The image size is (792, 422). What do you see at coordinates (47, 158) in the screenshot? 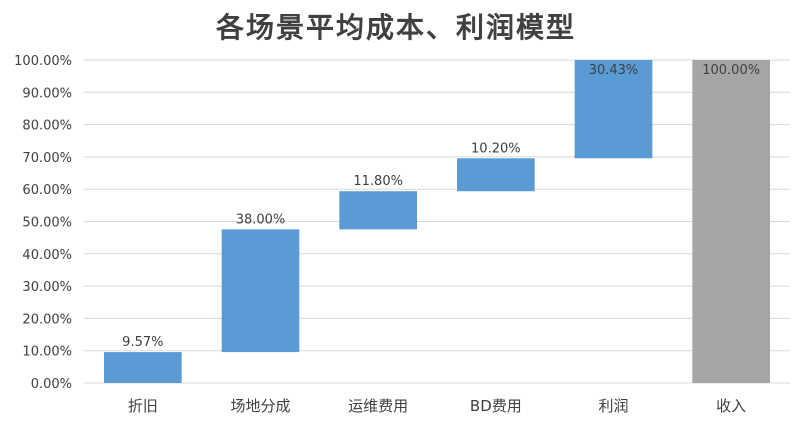
I see `y-tick-label: 70.00%` at bounding box center [47, 158].